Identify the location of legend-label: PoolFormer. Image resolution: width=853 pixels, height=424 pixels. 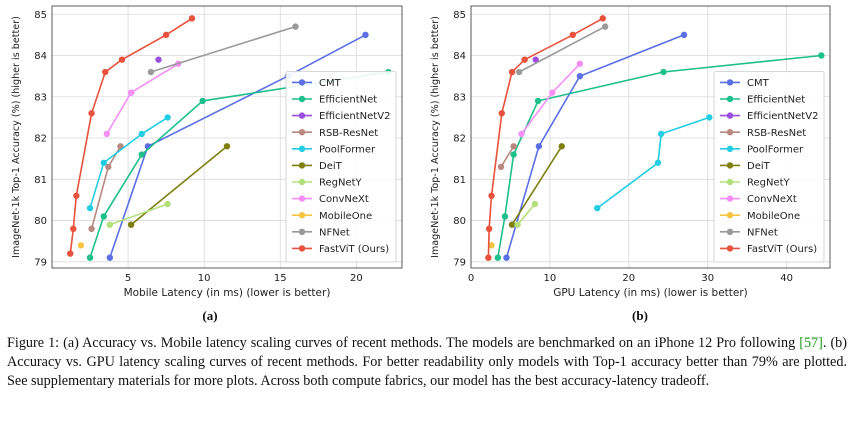
(347, 149).